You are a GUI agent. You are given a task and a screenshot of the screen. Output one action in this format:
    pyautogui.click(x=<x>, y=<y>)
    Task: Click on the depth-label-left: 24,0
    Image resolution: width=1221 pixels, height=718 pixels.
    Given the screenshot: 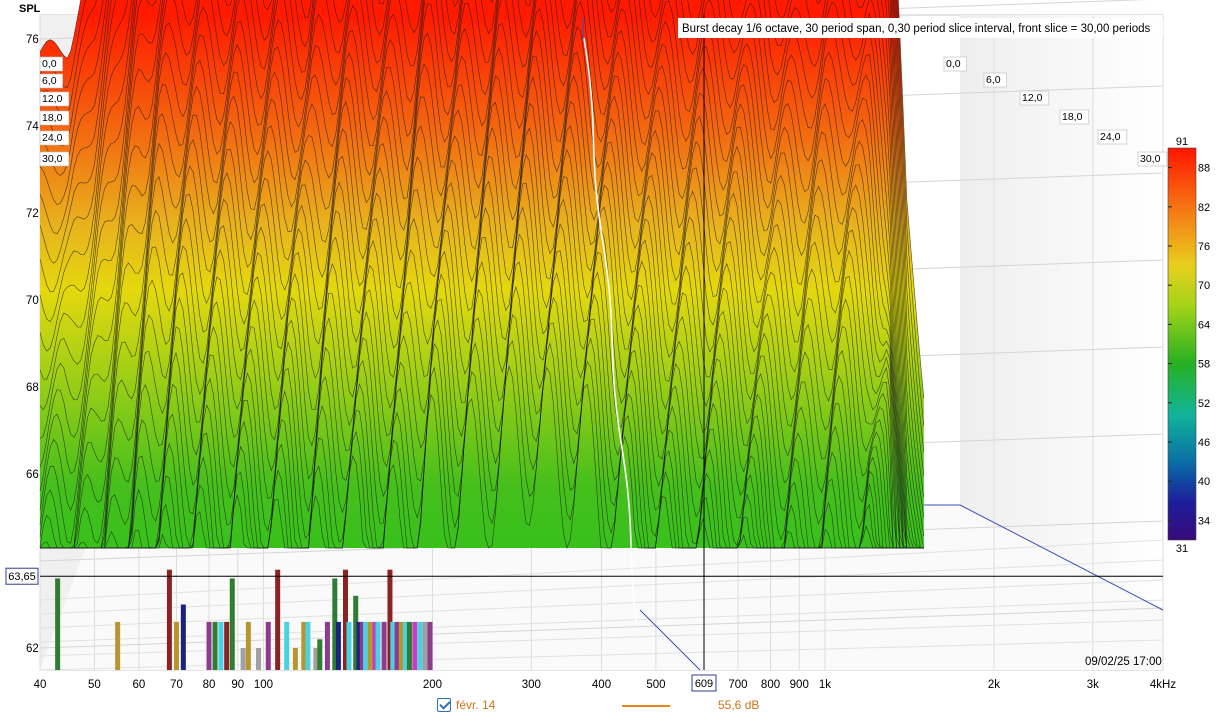 What is the action you would take?
    pyautogui.click(x=52, y=138)
    